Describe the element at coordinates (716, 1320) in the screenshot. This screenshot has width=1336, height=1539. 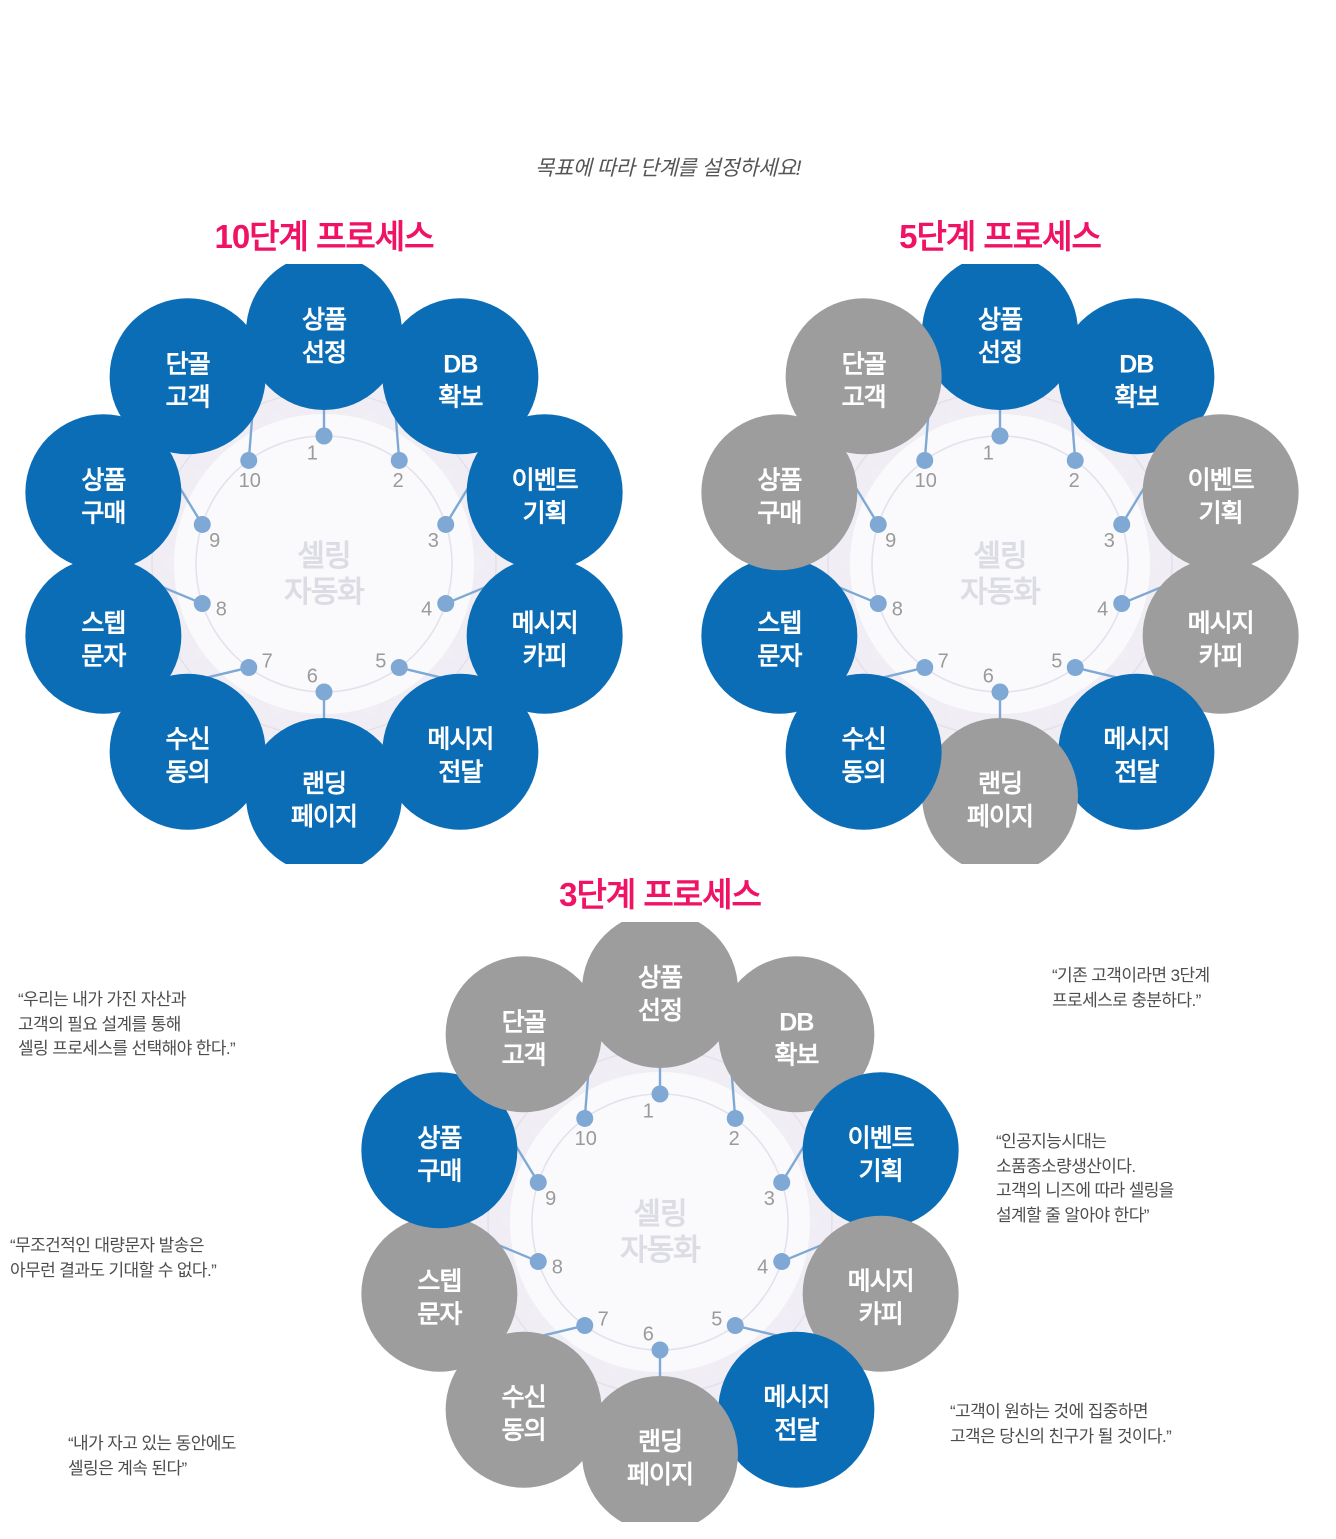
I see `step-number: 5` at that location.